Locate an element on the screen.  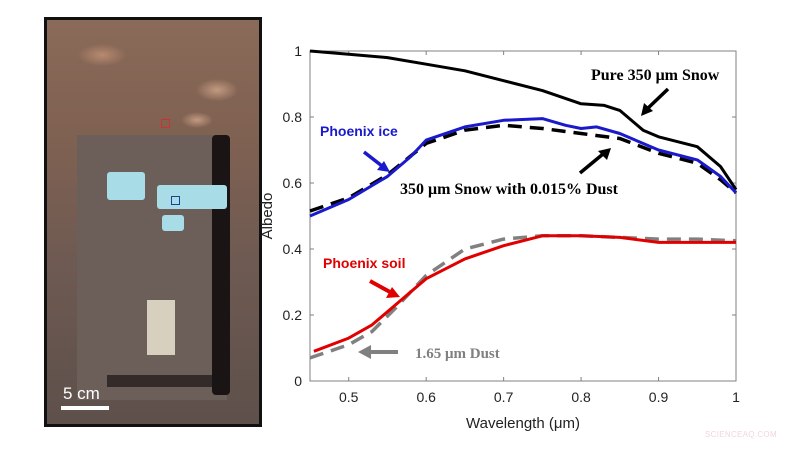
x-tick-label: 1 is located at coordinates (736, 397).